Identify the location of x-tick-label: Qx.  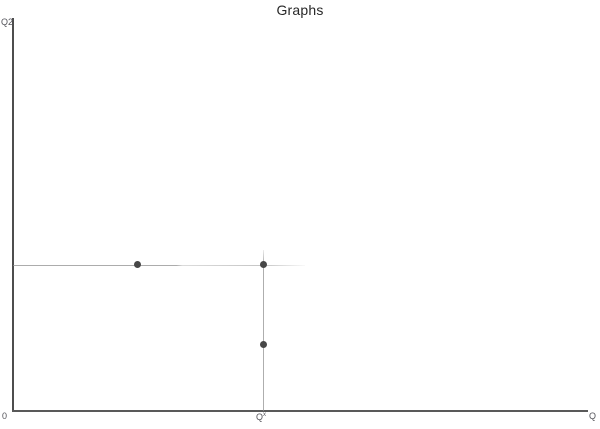
(261, 417).